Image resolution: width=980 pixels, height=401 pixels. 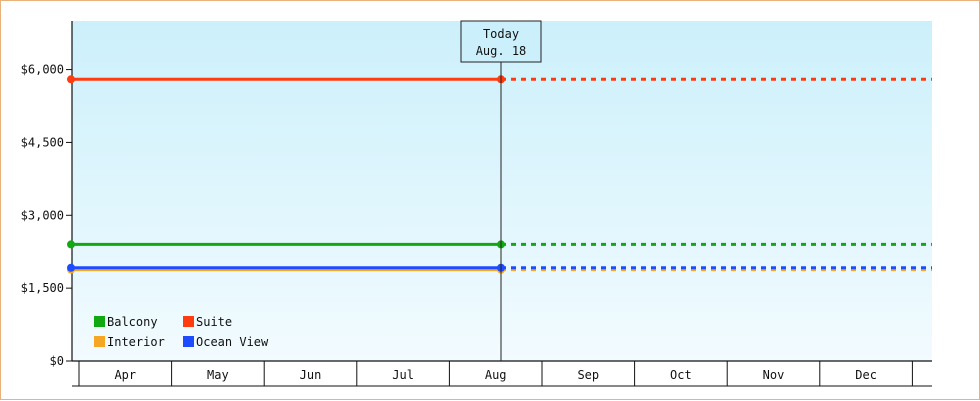 I want to click on y-tick-label: $0, so click(x=57, y=361).